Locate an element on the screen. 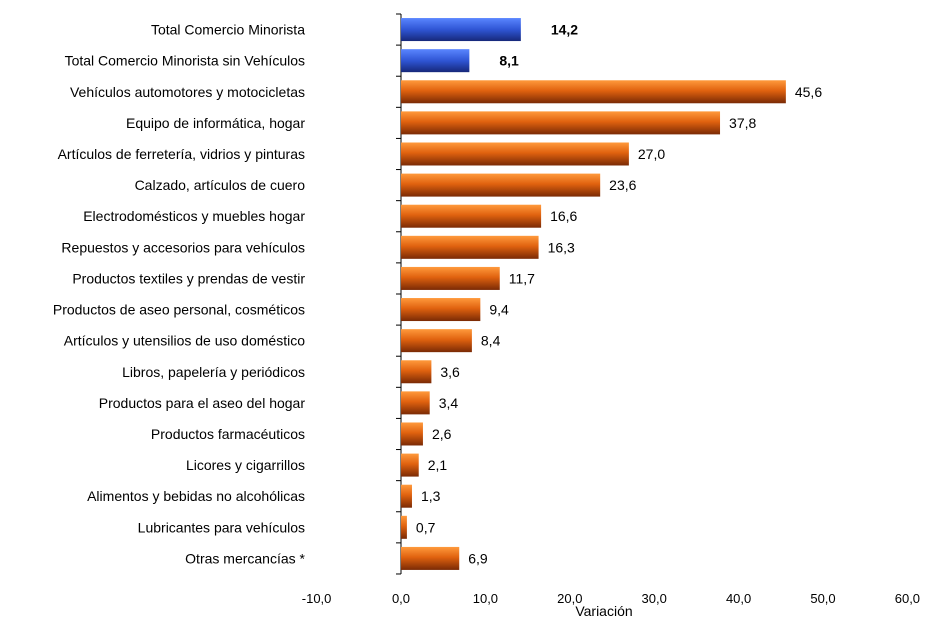  category-label: Libros, papelería y periódicos is located at coordinates (213, 372).